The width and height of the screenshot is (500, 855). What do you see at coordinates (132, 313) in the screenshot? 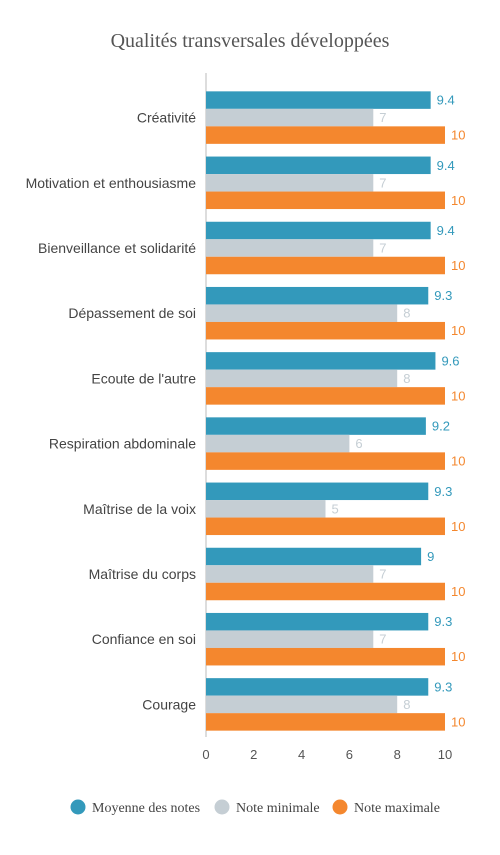
I see `category-label: Dépassement de soi` at bounding box center [132, 313].